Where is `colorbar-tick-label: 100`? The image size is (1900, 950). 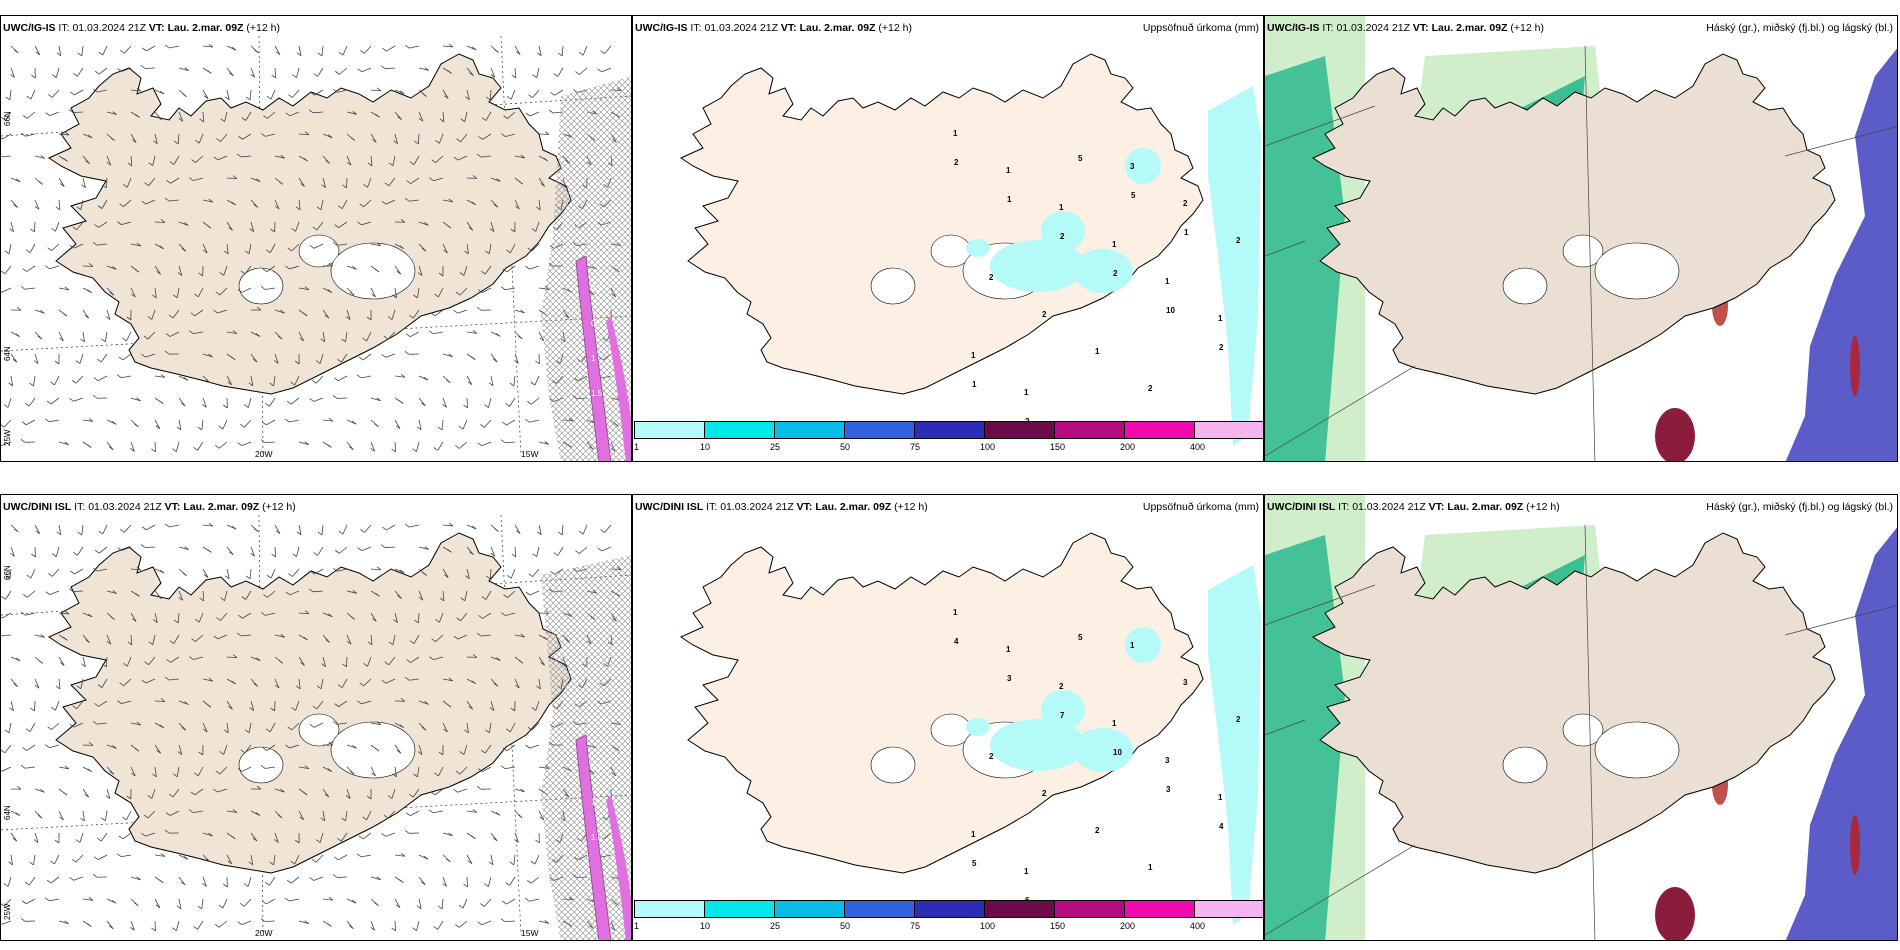
colorbar-tick-label: 100 is located at coordinates (988, 447).